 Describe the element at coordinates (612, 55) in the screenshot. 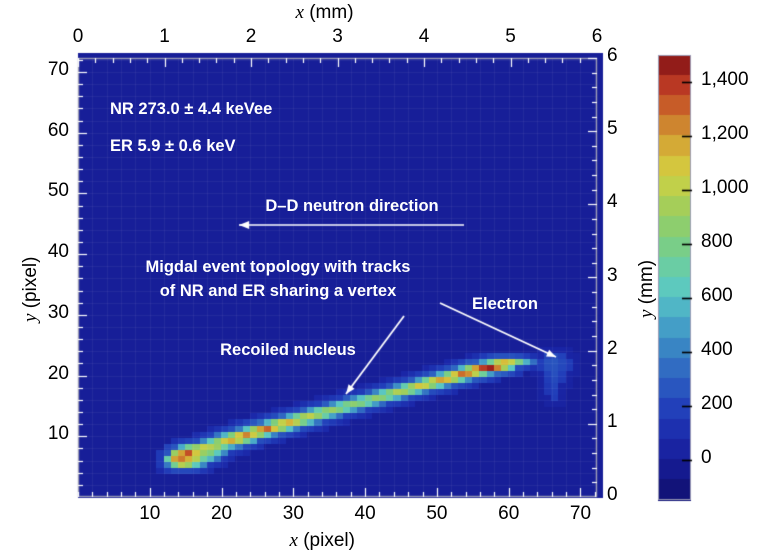

I see `right-tick-6: 6` at that location.